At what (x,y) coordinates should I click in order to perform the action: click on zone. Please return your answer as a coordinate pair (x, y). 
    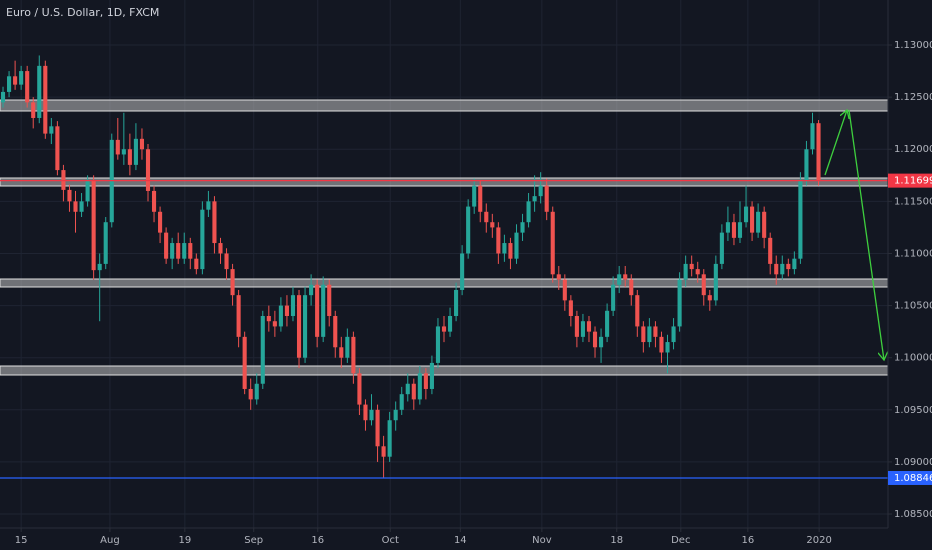
    Looking at the image, I should click on (444, 182).